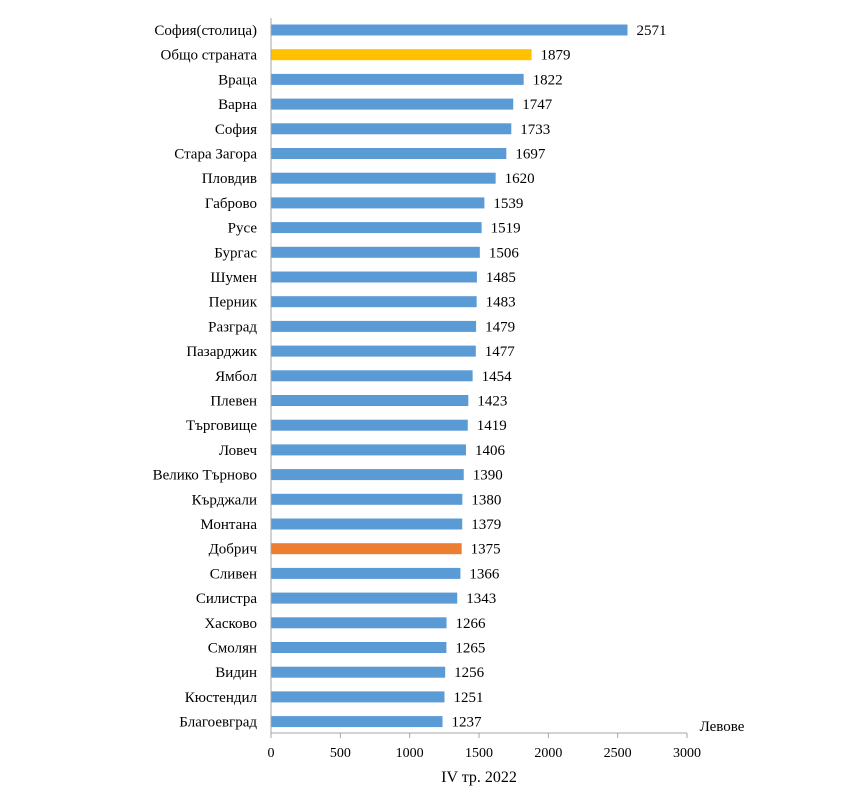  What do you see at coordinates (231, 204) in the screenshot?
I see `category-label: Габрово` at bounding box center [231, 204].